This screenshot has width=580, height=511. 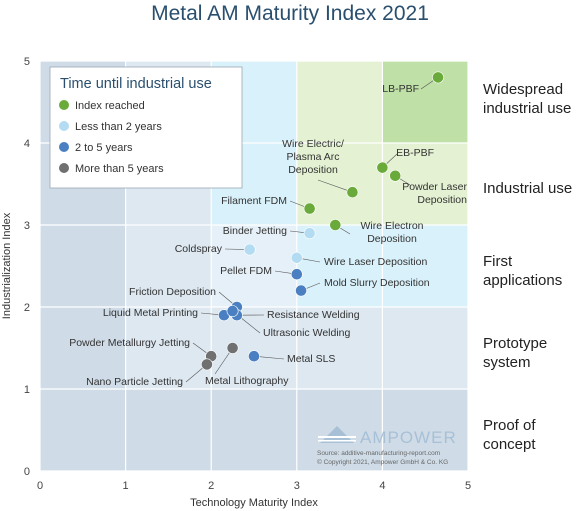 What do you see at coordinates (27, 308) in the screenshot?
I see `y-tick-label-2: 2` at bounding box center [27, 308].